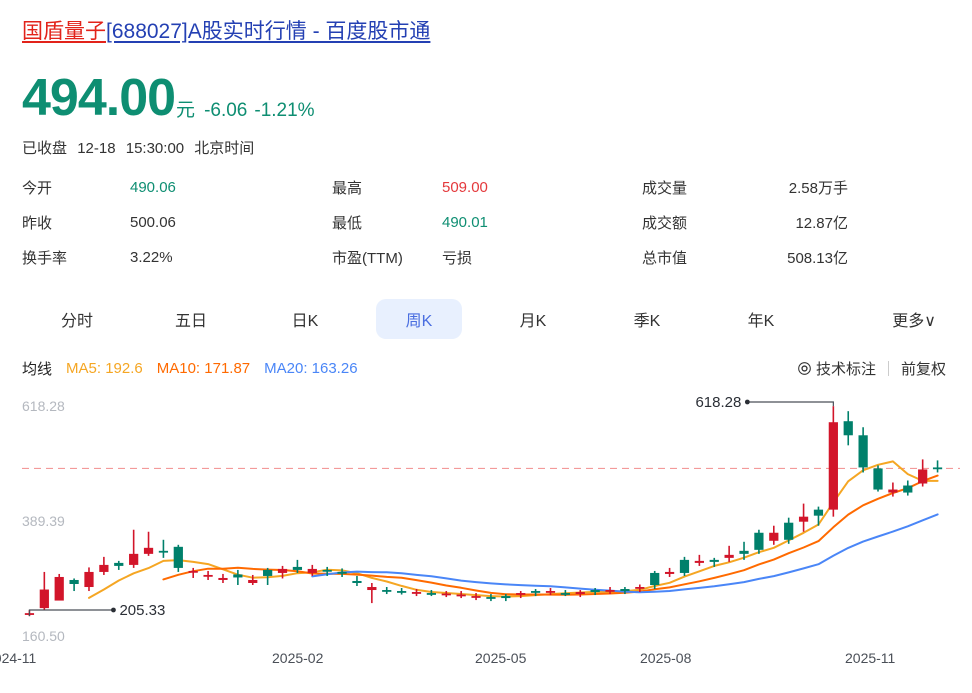 This screenshot has width=972, height=693. I want to click on stat-row: 最高 509.00, so click(487, 187).